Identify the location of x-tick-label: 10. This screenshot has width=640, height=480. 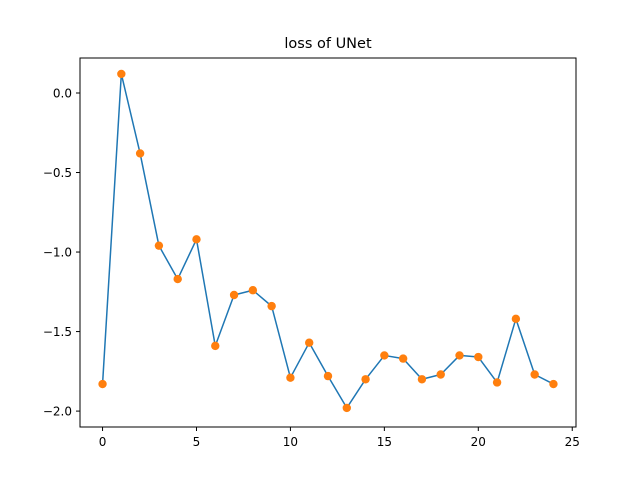
(290, 442).